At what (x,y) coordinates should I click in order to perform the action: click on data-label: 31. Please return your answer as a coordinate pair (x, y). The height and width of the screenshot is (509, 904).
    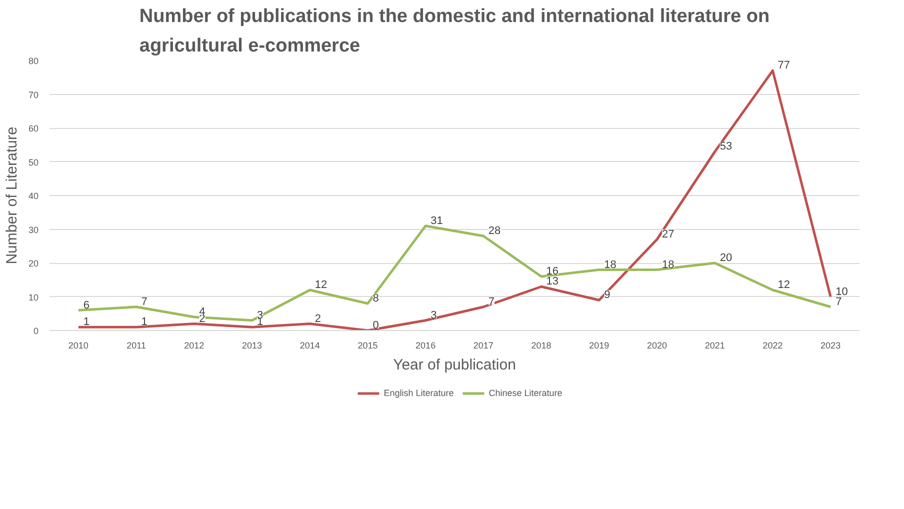
    Looking at the image, I should click on (436, 220).